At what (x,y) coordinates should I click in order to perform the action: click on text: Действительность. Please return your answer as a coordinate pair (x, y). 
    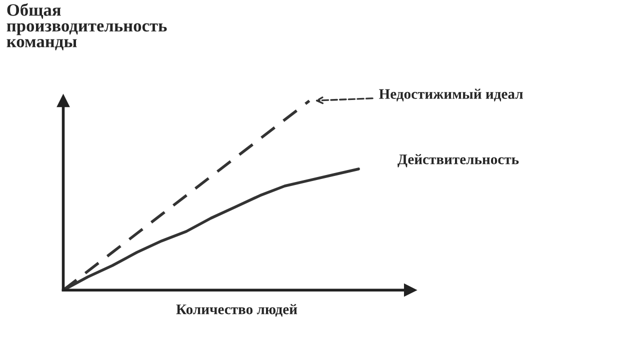
    Looking at the image, I should click on (458, 161).